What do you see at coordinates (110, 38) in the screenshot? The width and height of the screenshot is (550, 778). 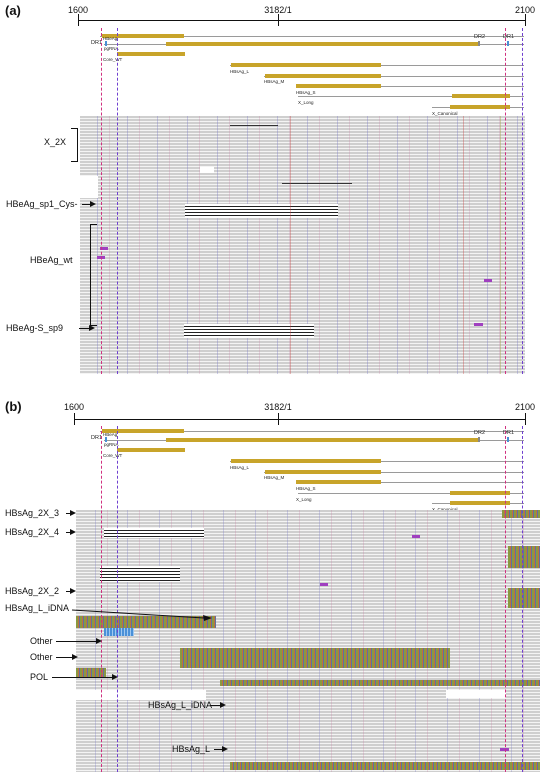 I see `panel-a-feature-hbeag-label: HBeAg` at bounding box center [110, 38].